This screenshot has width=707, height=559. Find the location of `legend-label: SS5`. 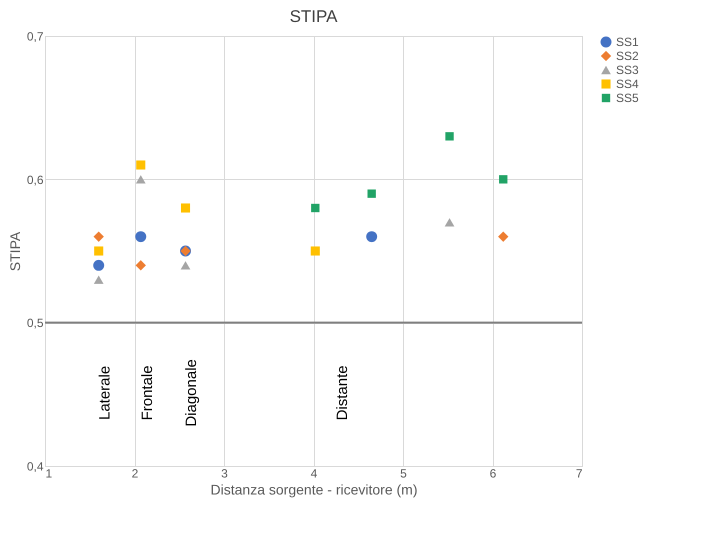

legend-label: SS5 is located at coordinates (628, 98).